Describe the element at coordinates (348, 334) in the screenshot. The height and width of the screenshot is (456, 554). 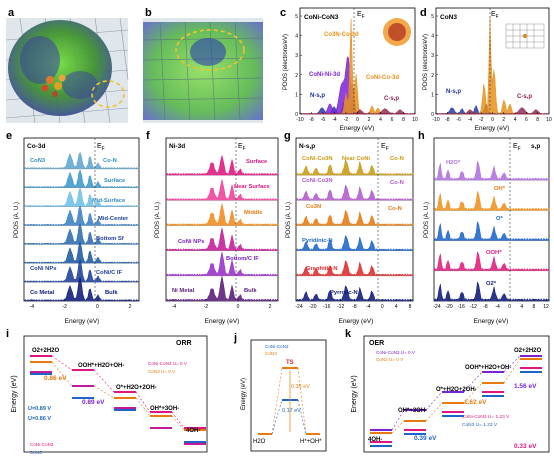
I see `panel-letter-k: k` at that location.